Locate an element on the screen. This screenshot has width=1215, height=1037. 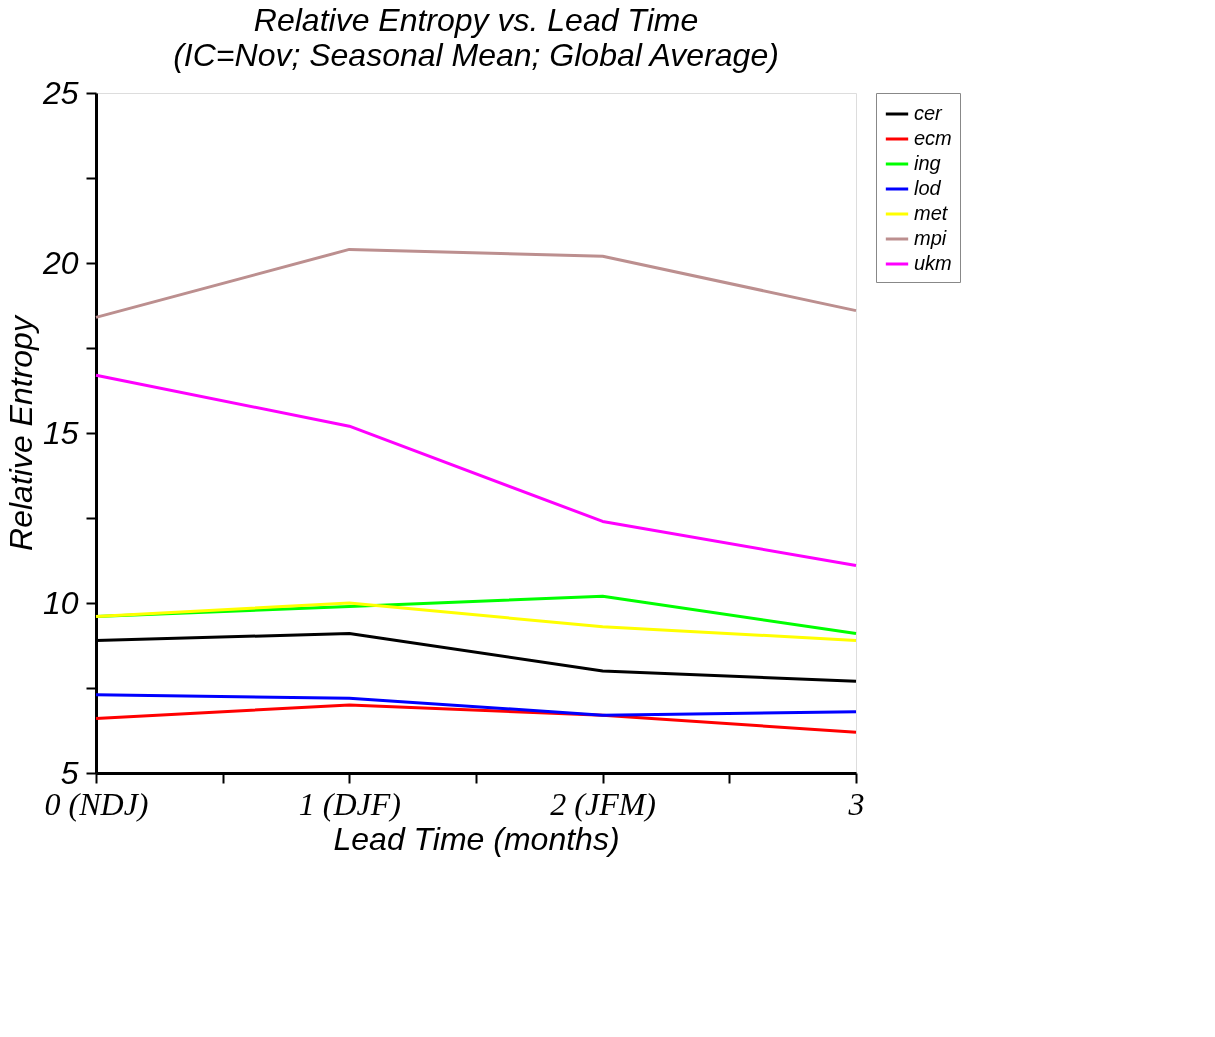
legend-label: met is located at coordinates (931, 213).